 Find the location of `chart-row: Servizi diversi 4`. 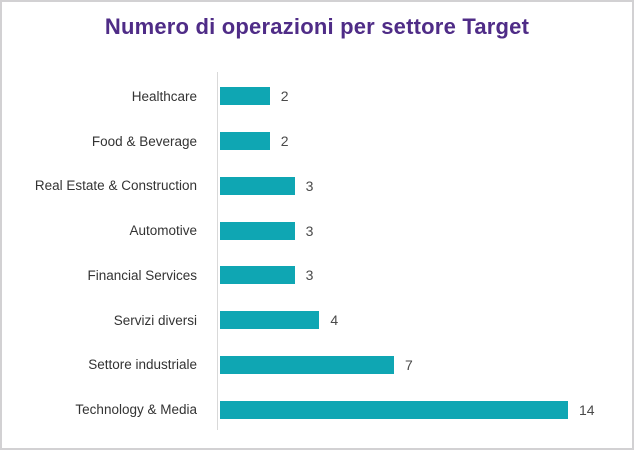

chart-row: Servizi diversi 4 is located at coordinates (316, 320).